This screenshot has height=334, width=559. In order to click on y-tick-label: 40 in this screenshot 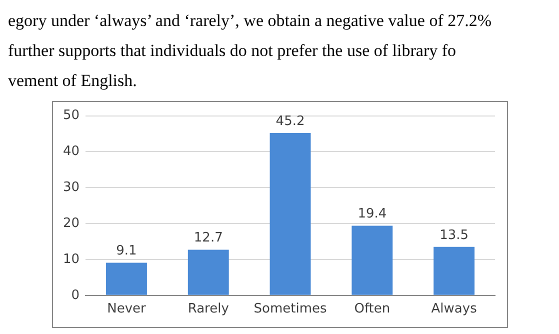, I will do `click(71, 152)`.